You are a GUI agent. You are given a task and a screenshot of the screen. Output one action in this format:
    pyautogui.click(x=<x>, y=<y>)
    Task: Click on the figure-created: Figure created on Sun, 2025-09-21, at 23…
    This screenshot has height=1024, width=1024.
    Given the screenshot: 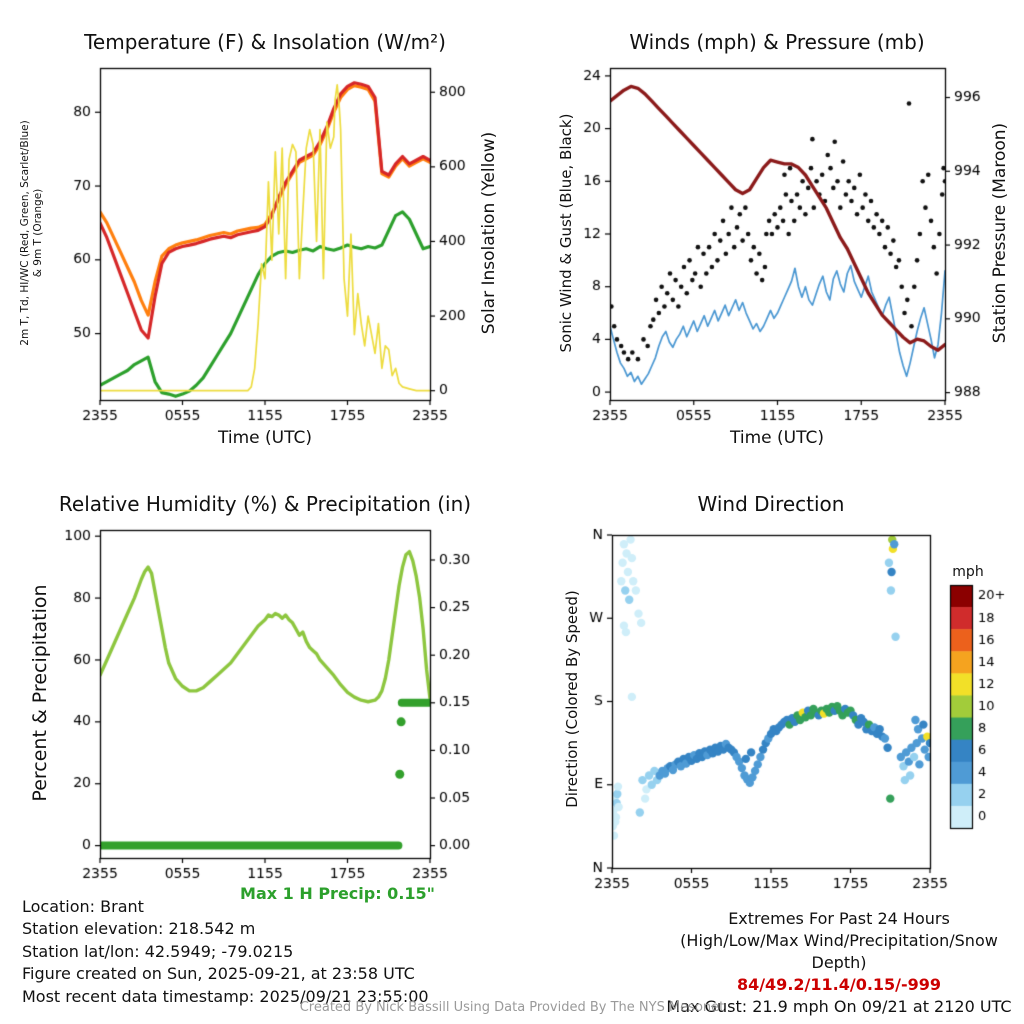 What is the action you would take?
    pyautogui.click(x=218, y=974)
    